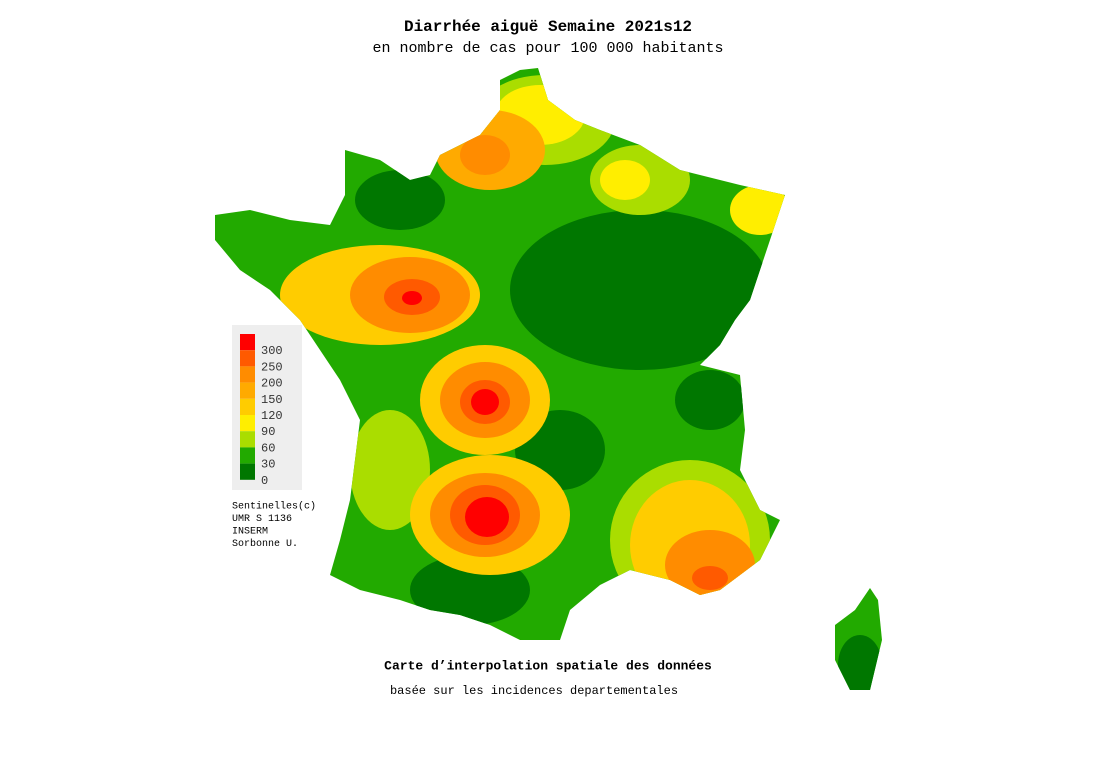  What do you see at coordinates (547, 48) in the screenshot?
I see `map-subtitle: en nombre de cas pour 100 000 habitants` at bounding box center [547, 48].